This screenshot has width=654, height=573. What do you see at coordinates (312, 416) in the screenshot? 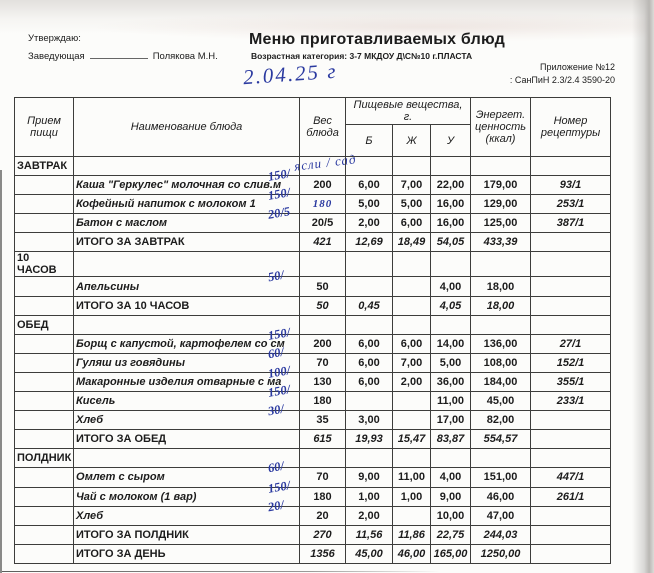
I see `dish-row: Хлеб 30/35 3,00 17,00 82,00` at bounding box center [312, 416].